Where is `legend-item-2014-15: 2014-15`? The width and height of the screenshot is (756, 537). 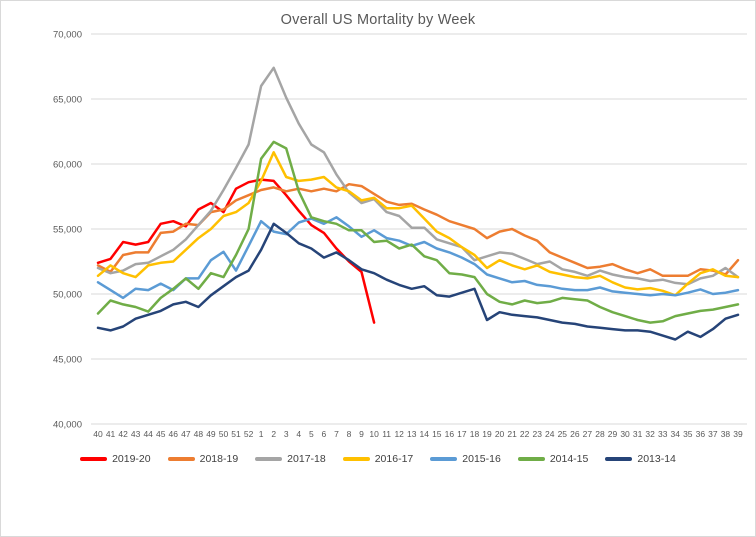 legend-item-2014-15: 2014-15 is located at coordinates (553, 459).